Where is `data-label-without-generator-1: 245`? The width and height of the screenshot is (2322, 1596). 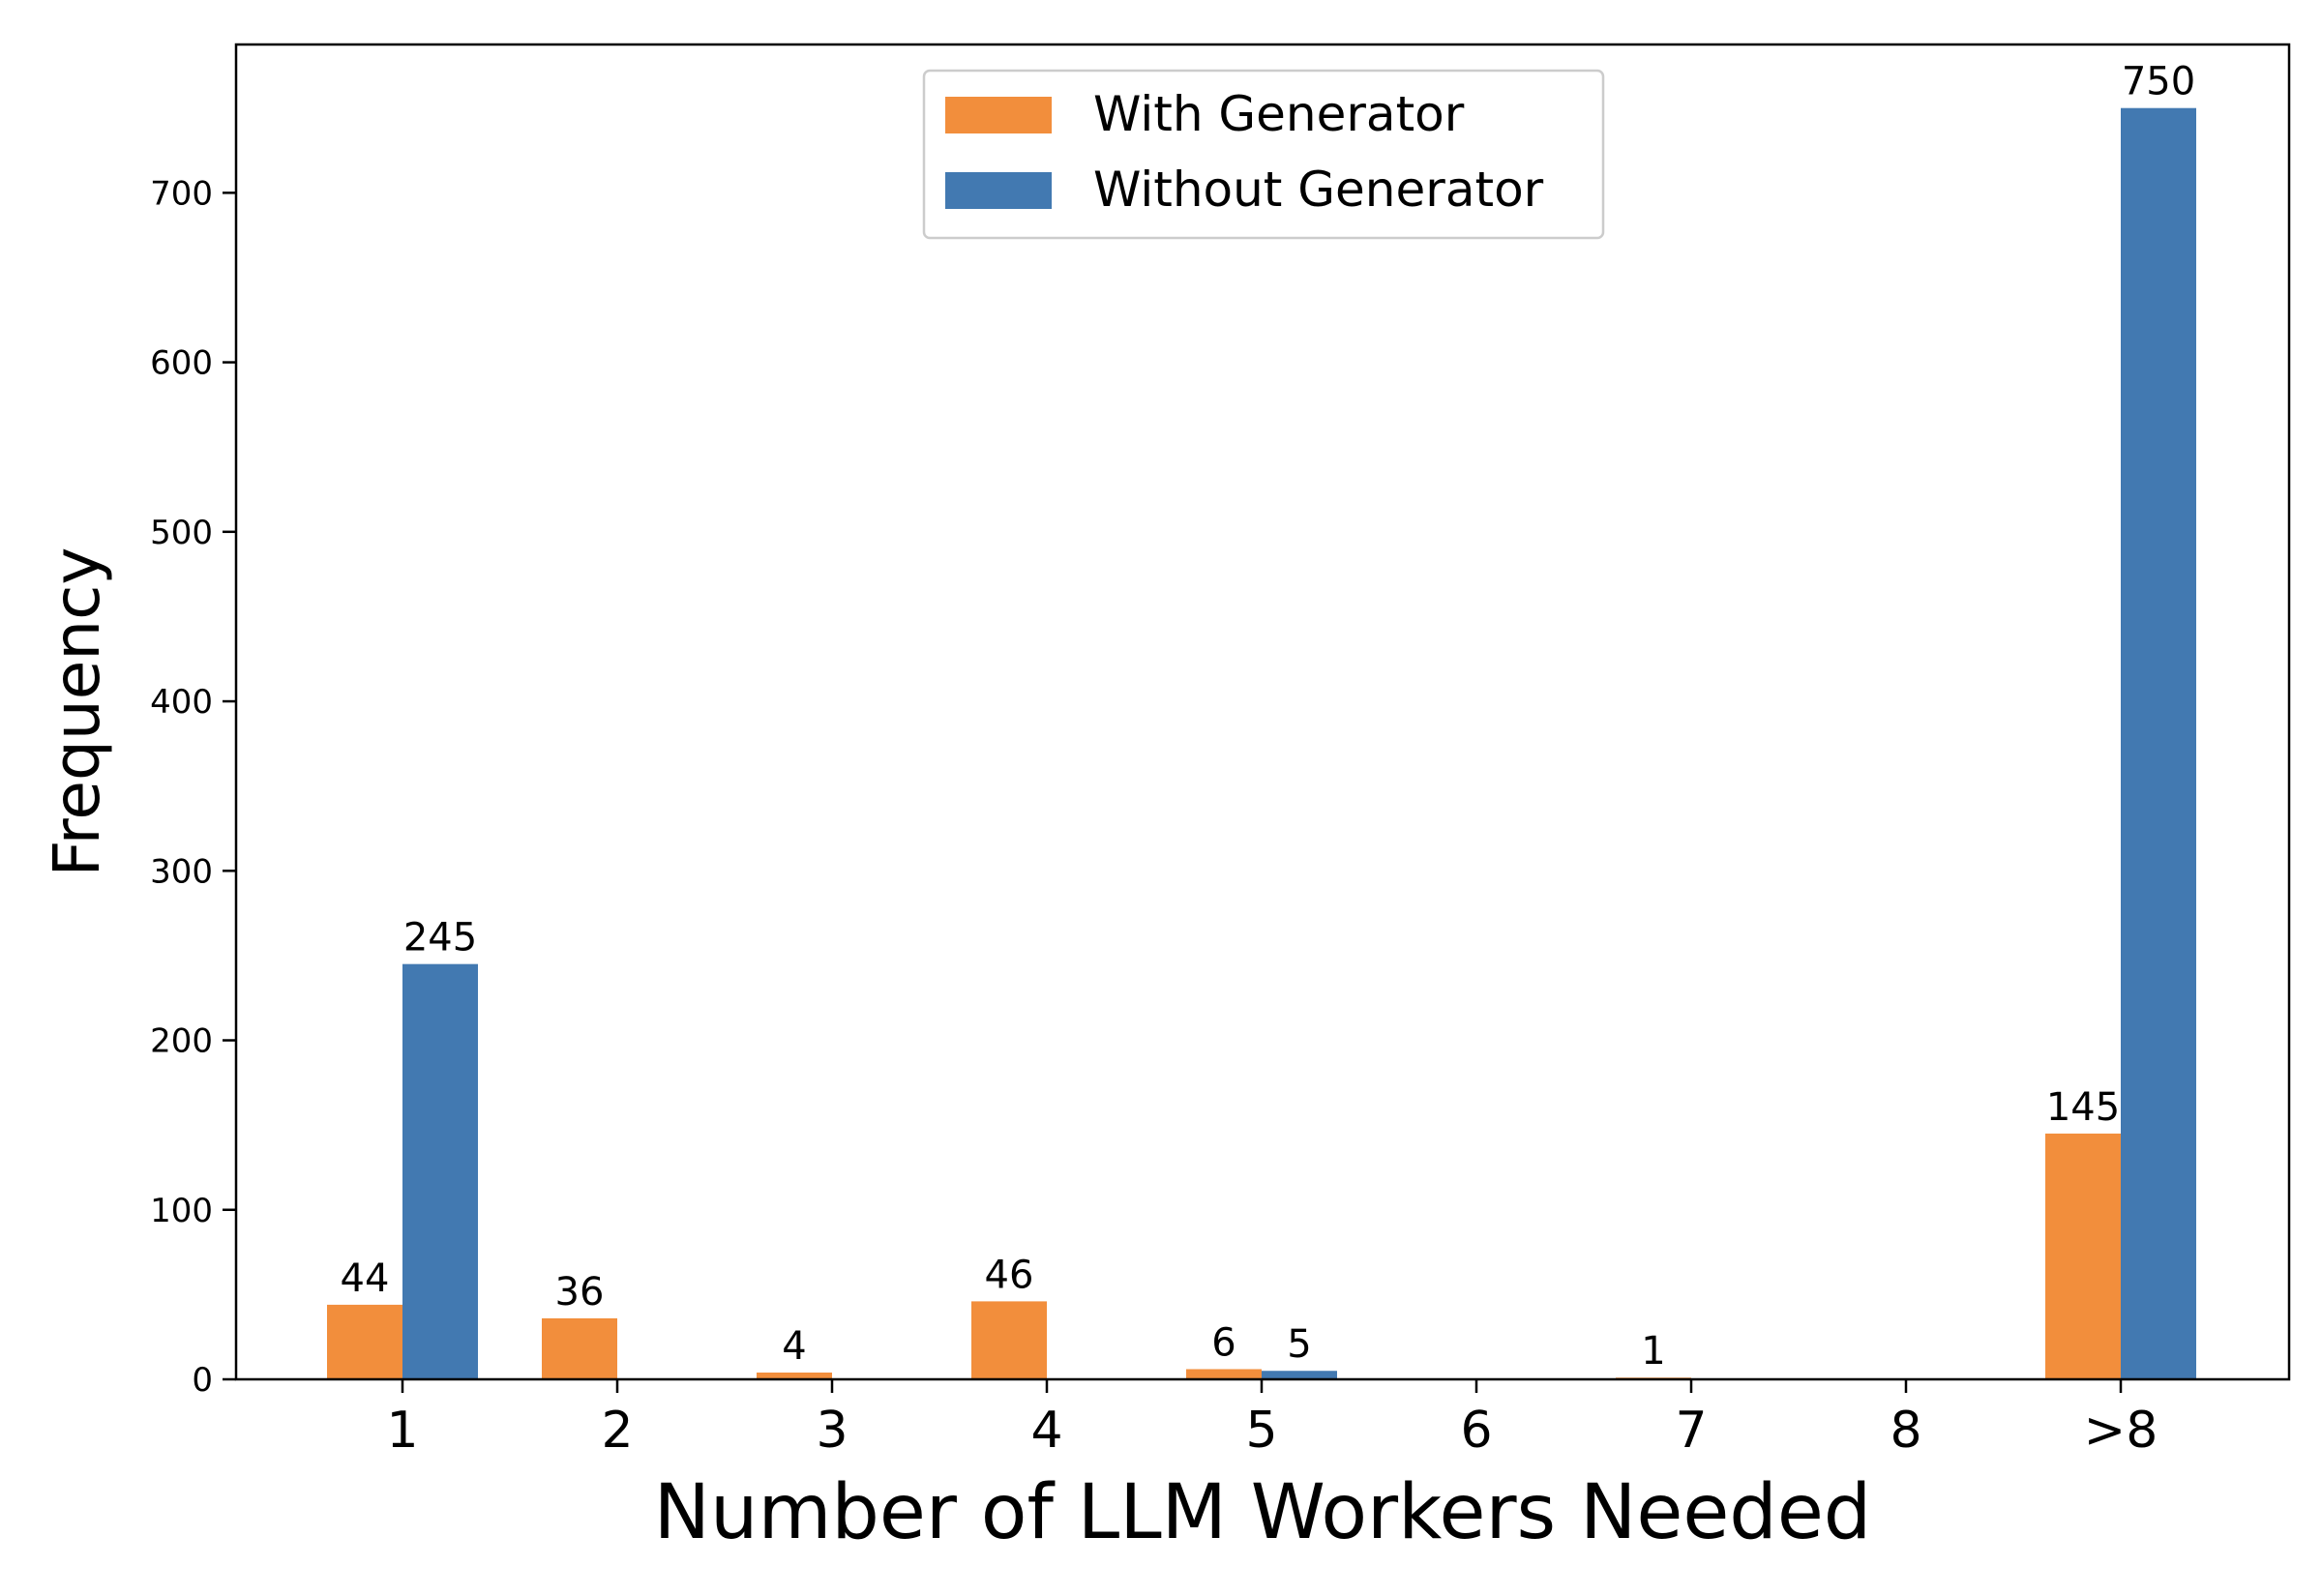 data-label-without-generator-1: 245 is located at coordinates (440, 938).